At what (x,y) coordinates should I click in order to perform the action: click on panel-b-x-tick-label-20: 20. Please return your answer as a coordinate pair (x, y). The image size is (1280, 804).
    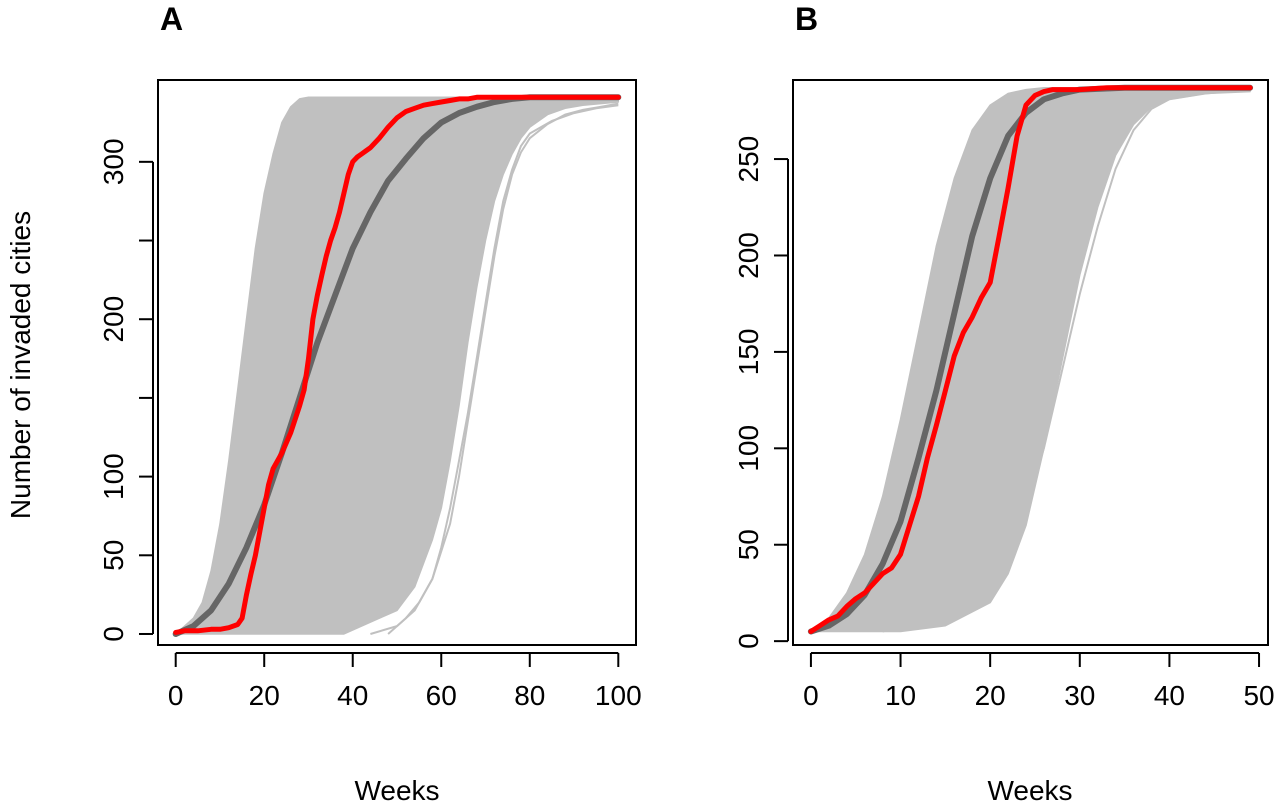
    Looking at the image, I should click on (990, 695).